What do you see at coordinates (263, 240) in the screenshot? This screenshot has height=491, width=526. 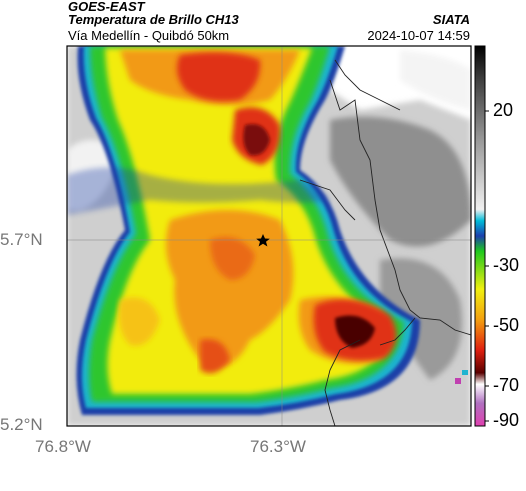 I see `location-marker-star` at bounding box center [263, 240].